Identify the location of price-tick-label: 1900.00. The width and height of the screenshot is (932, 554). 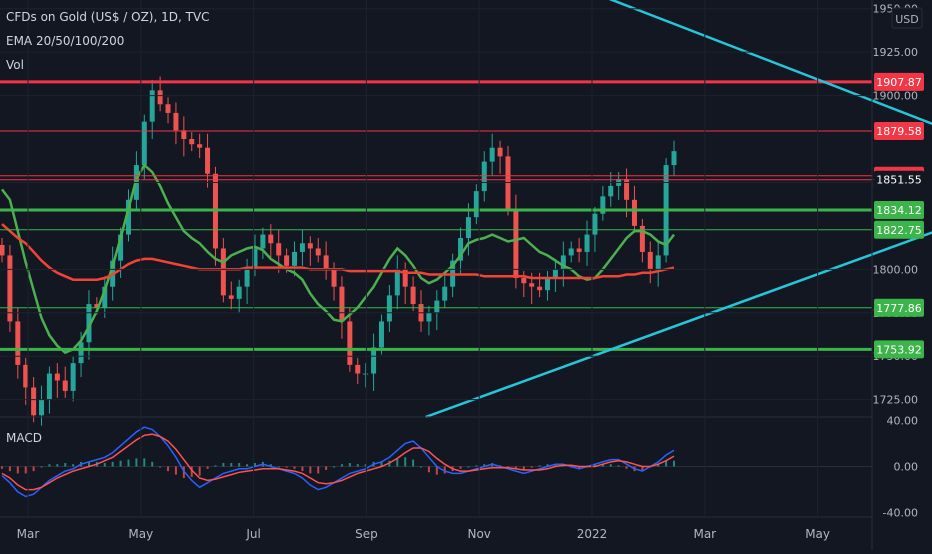
(896, 96).